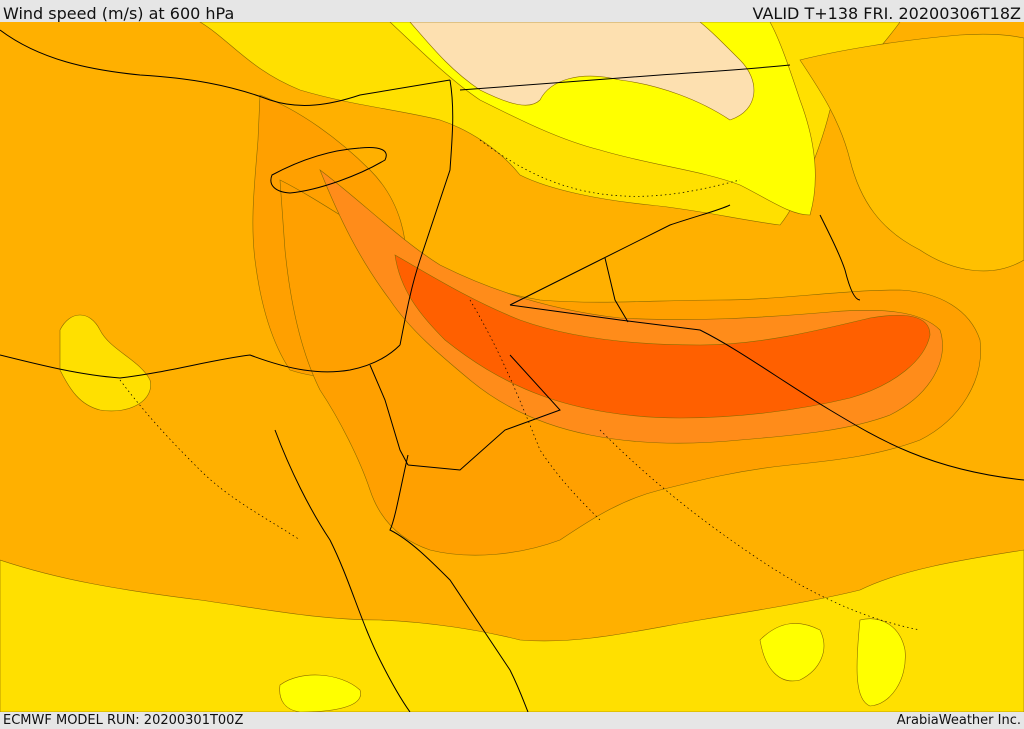 This screenshot has width=1024, height=729. I want to click on map-title: Wind speed (m/s) at 600 hPa, so click(119, 13).